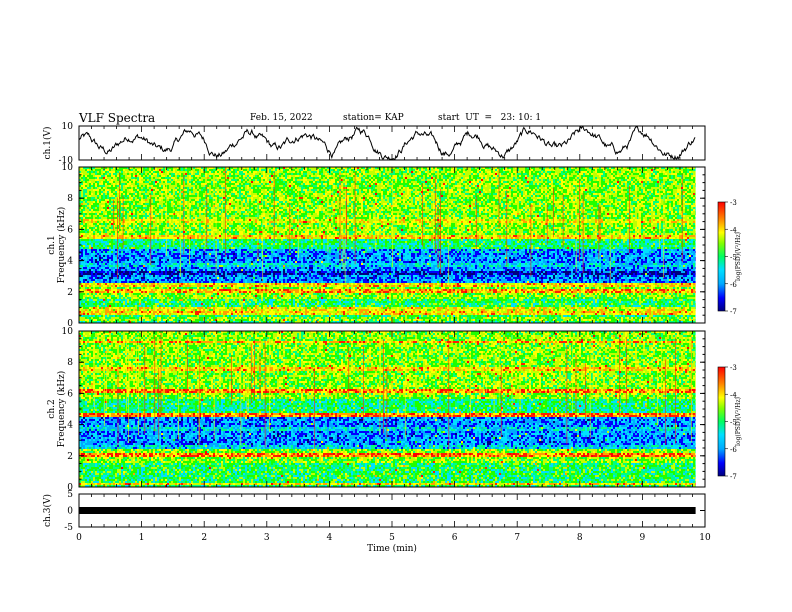 The image size is (792, 612). Describe the element at coordinates (61, 245) in the screenshot. I see `ch1-spectrogram-ylabel2: Frequency (kHz)` at that location.